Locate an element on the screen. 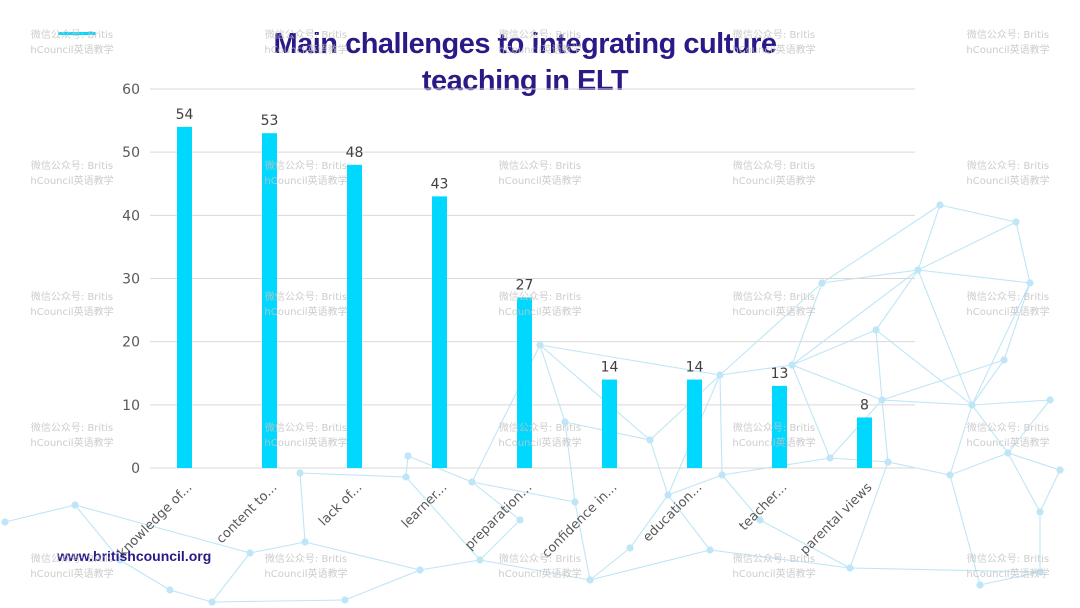 The image size is (1080, 608). data-label: 43 is located at coordinates (440, 184).